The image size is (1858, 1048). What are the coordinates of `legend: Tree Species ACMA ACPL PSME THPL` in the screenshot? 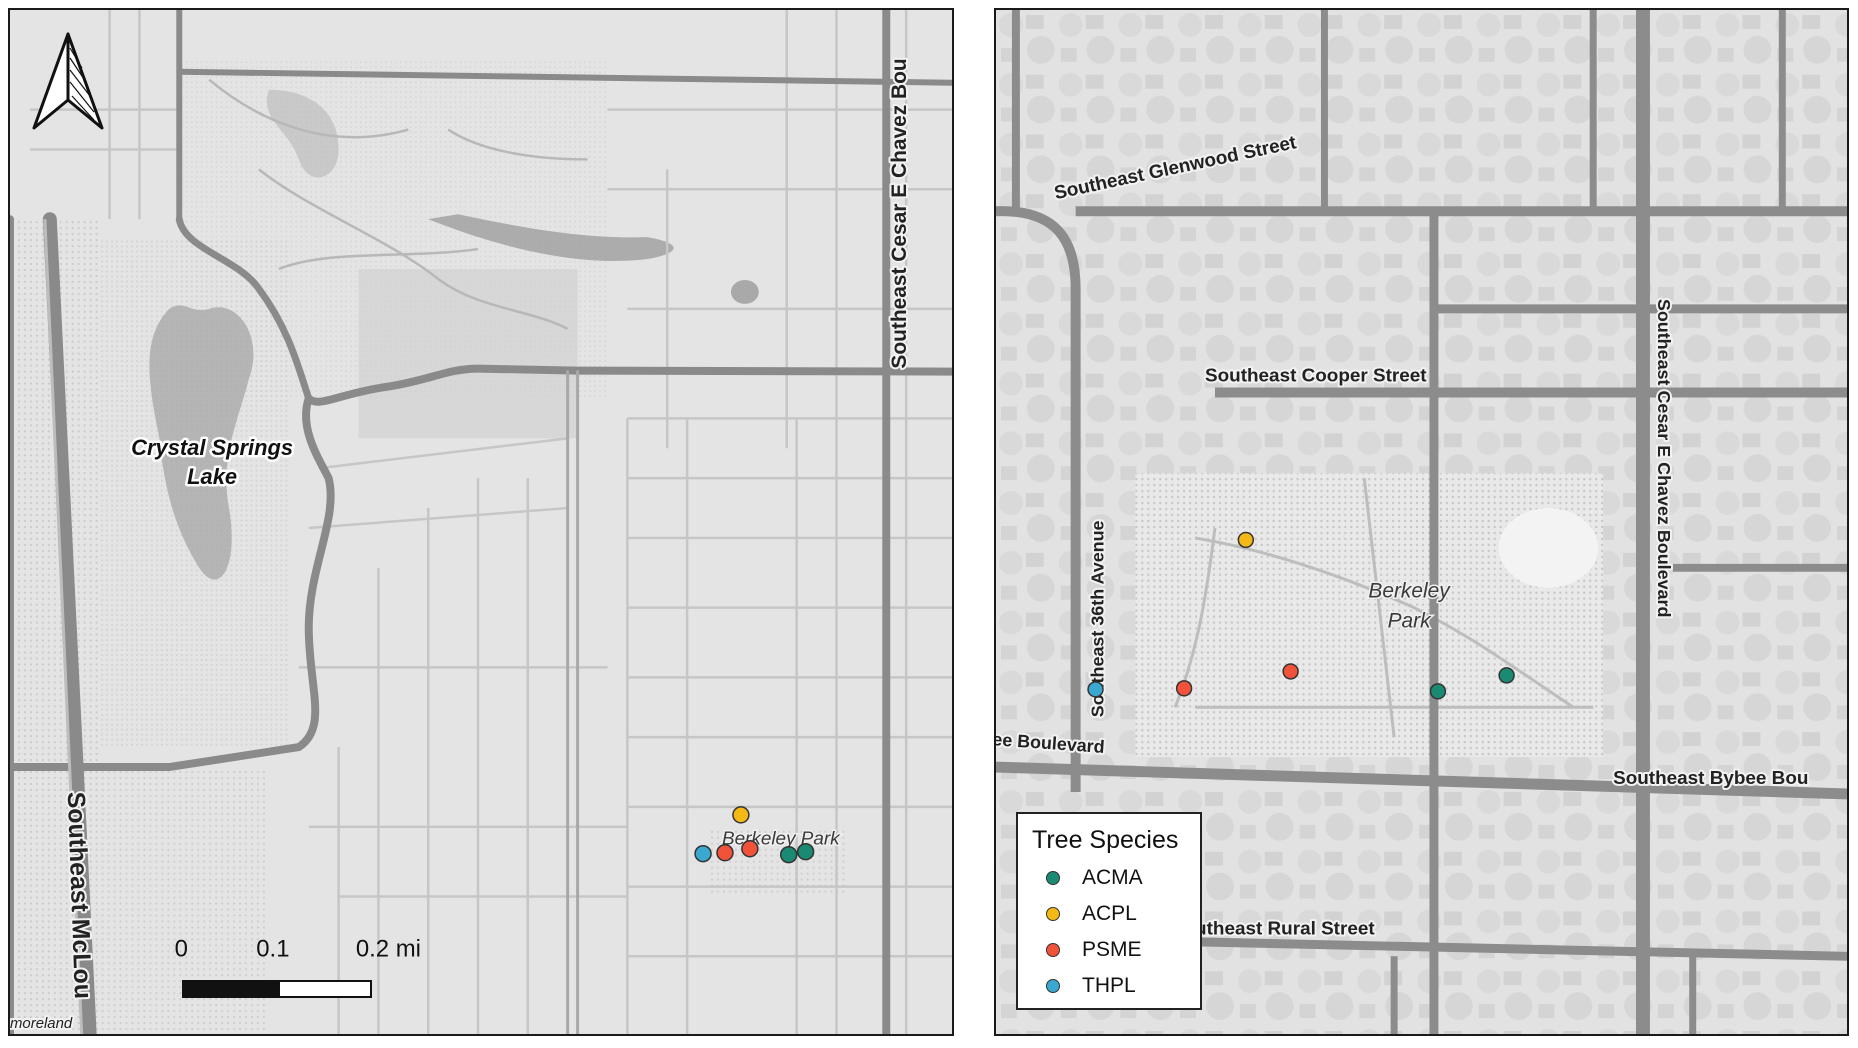 It's located at (1109, 911).